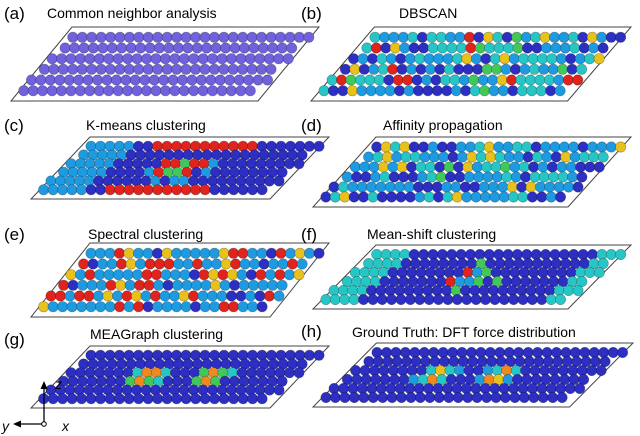 The height and width of the screenshot is (436, 640). I want to click on panel-title-c: K-means clustering, so click(146, 125).